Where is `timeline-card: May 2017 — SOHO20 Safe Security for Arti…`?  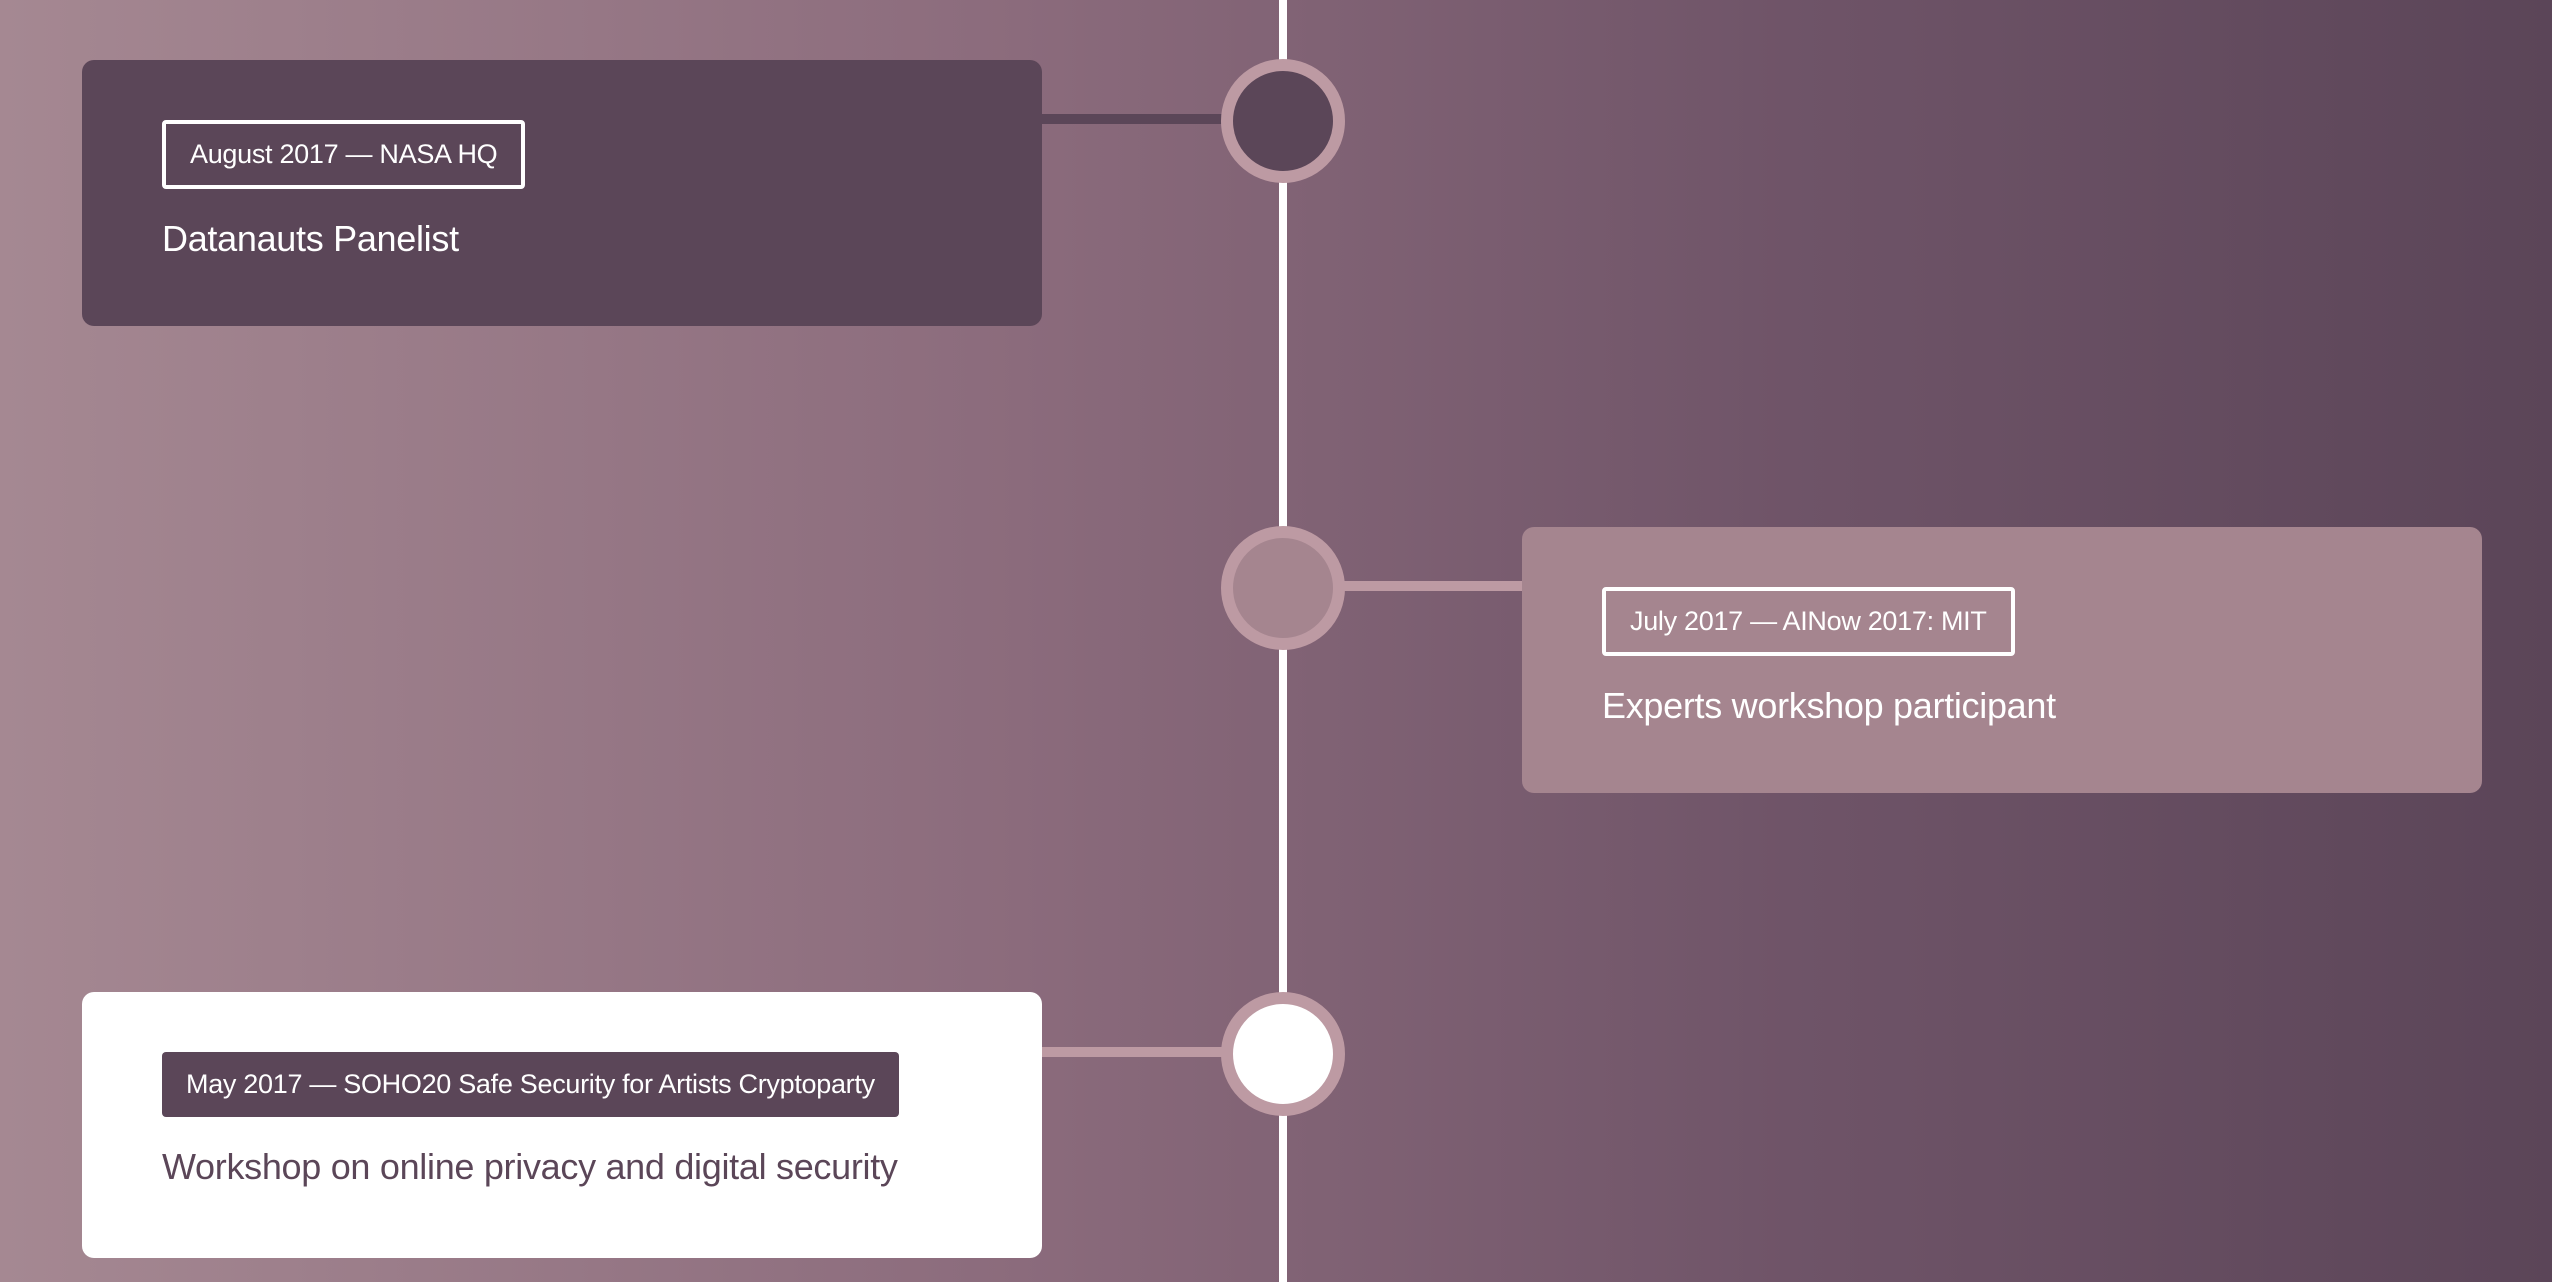
timeline-card: May 2017 — SOHO20 Safe Security for Arti… is located at coordinates (562, 1125).